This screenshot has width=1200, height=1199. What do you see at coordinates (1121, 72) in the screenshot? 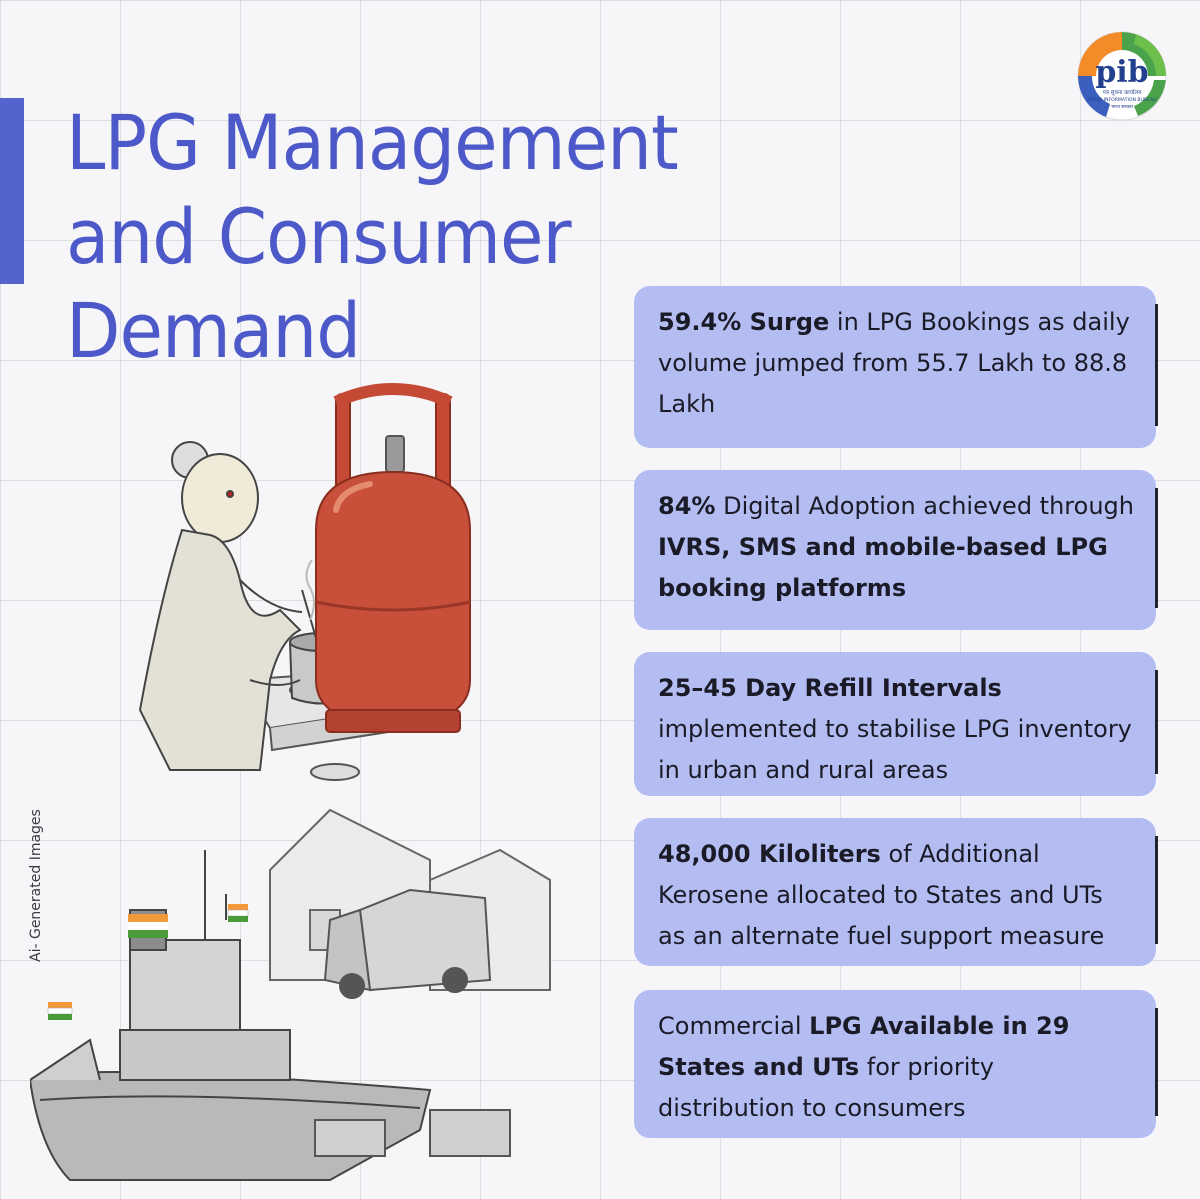
I see `logo-text: pib` at bounding box center [1121, 72].